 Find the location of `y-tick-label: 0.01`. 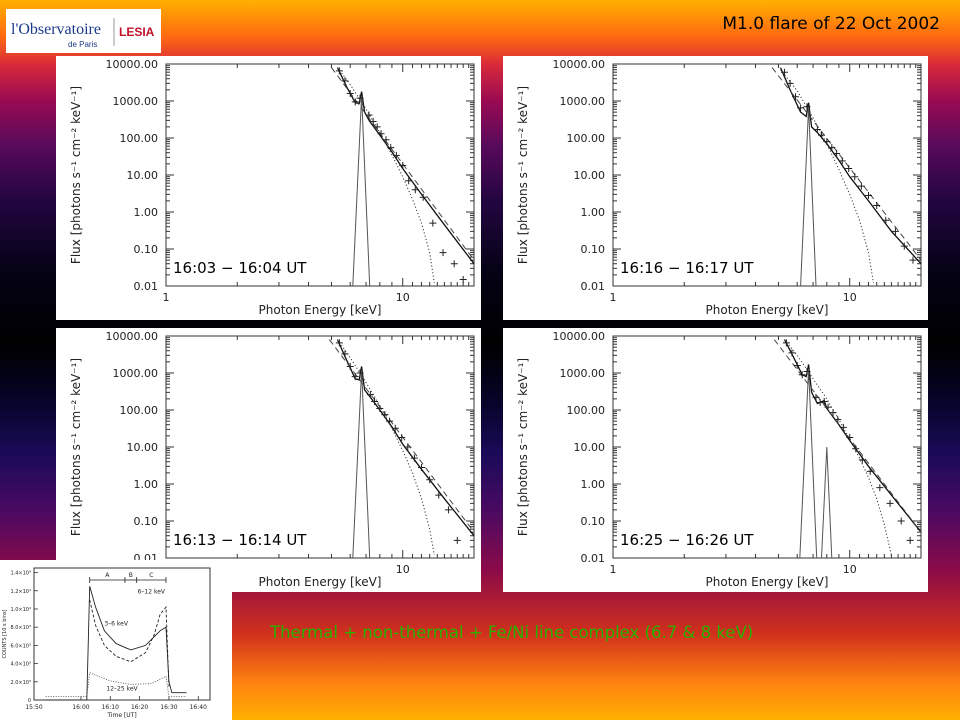

y-tick-label: 0.01 is located at coordinates (146, 286).